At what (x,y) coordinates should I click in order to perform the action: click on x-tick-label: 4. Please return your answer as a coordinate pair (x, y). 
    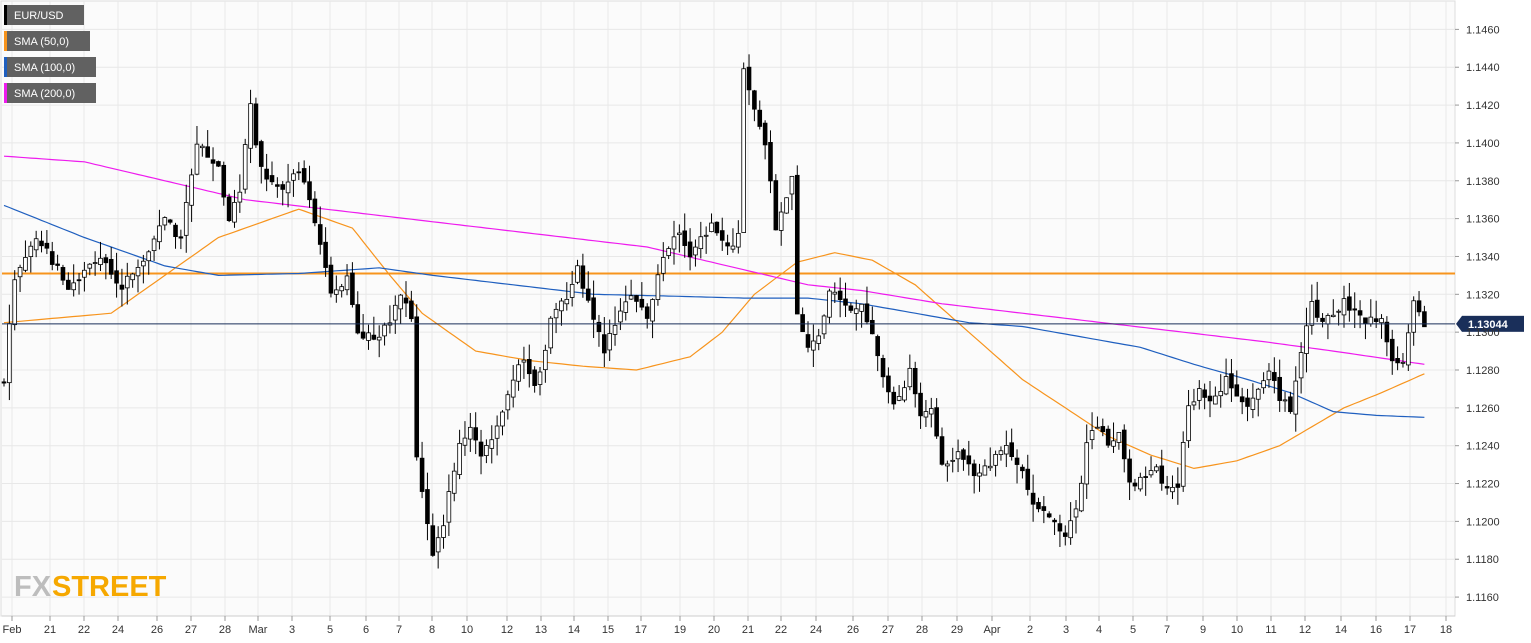
    Looking at the image, I should click on (1099, 630).